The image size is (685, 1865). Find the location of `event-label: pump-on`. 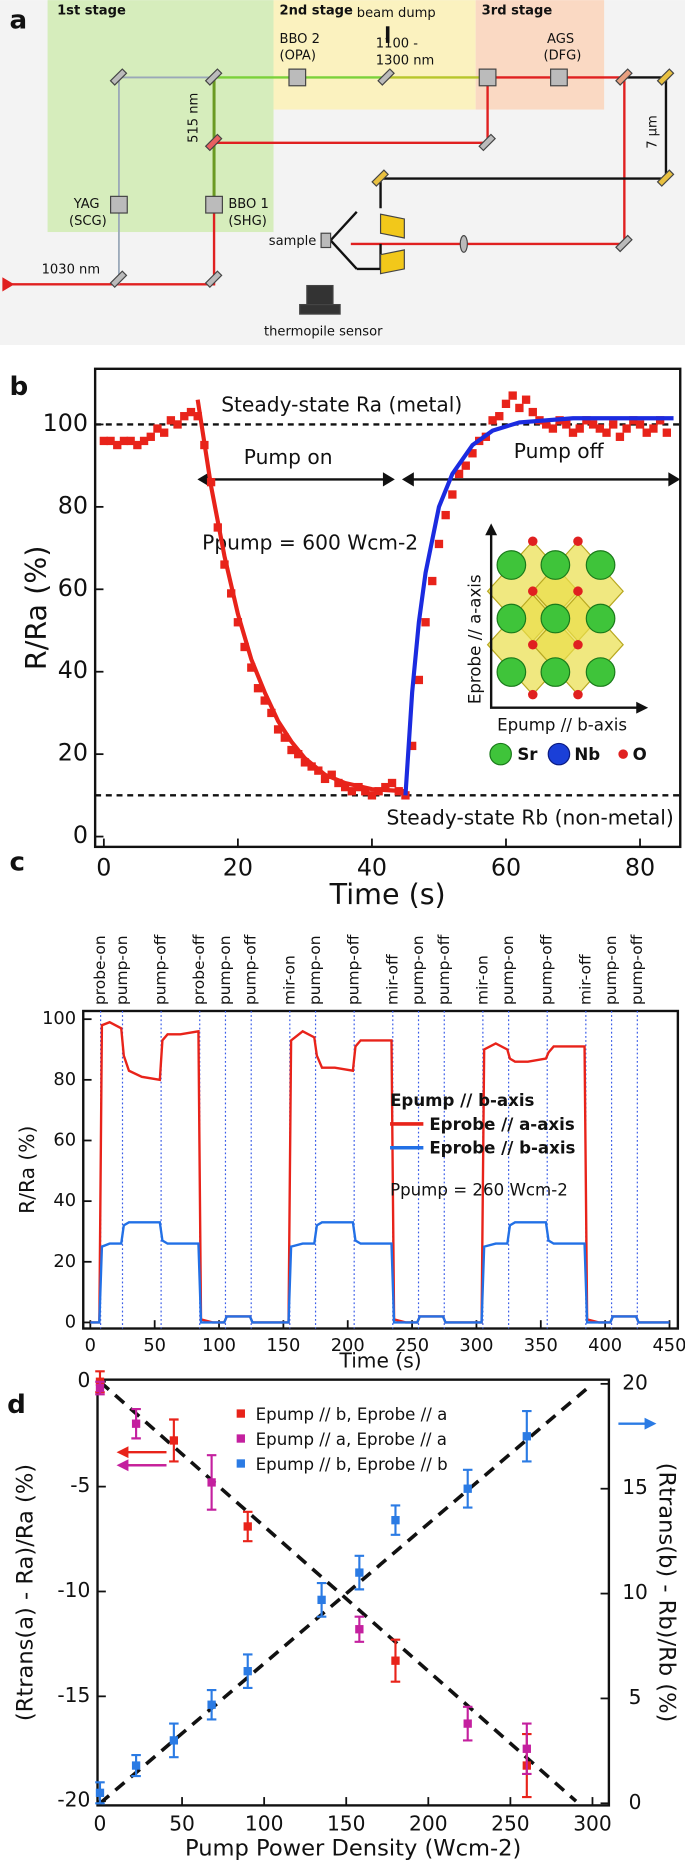

event-label: pump-on is located at coordinates (225, 970).